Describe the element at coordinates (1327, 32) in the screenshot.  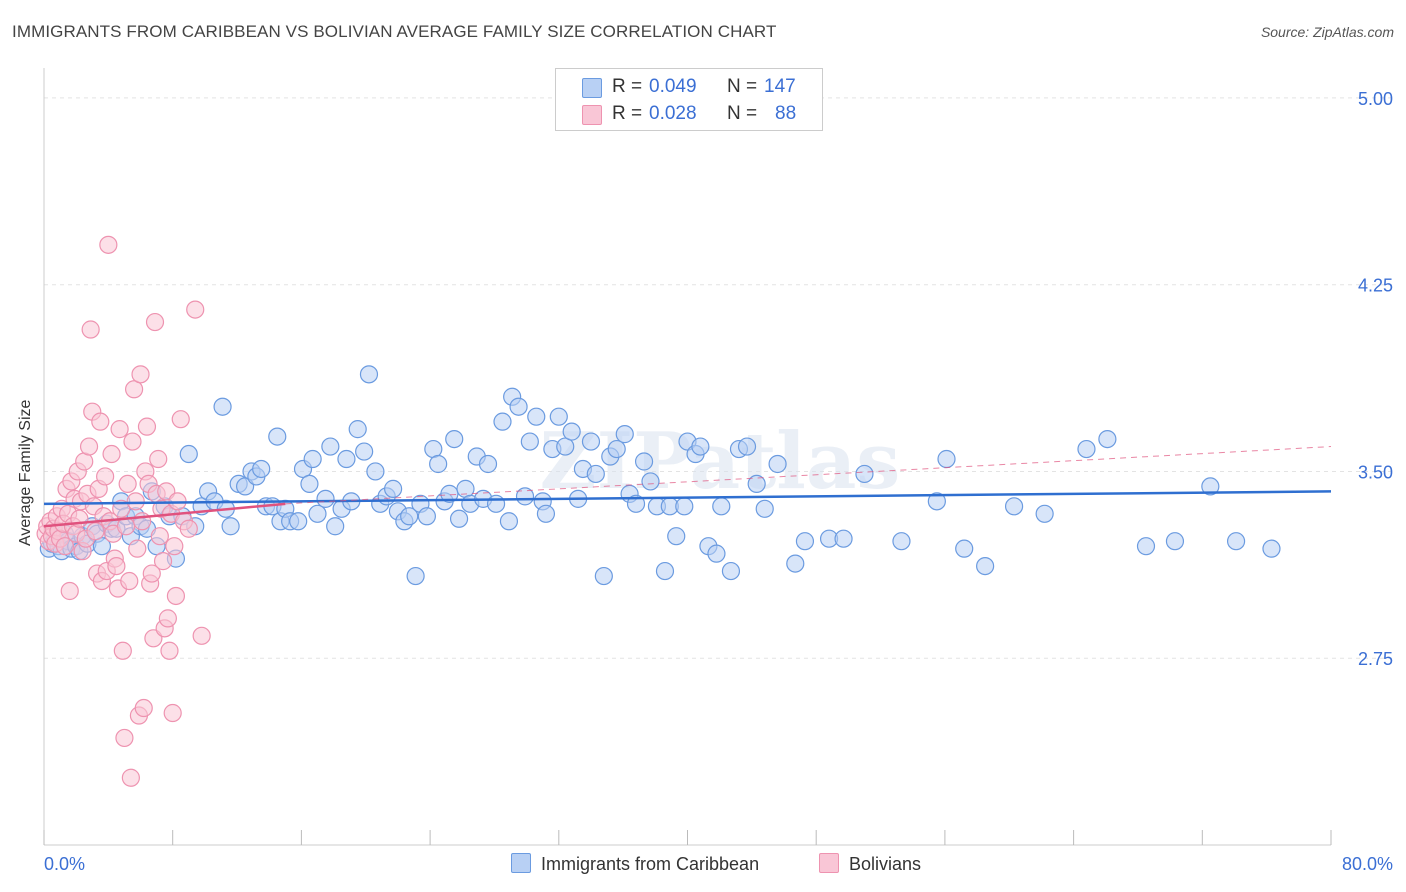
I see `source-label: Source: ZipAtlas.com` at that location.